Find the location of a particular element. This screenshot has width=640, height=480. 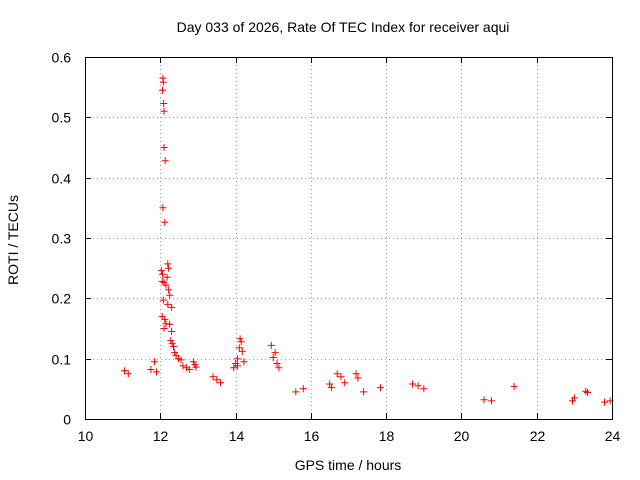

x-tick-label: 12 is located at coordinates (161, 436).